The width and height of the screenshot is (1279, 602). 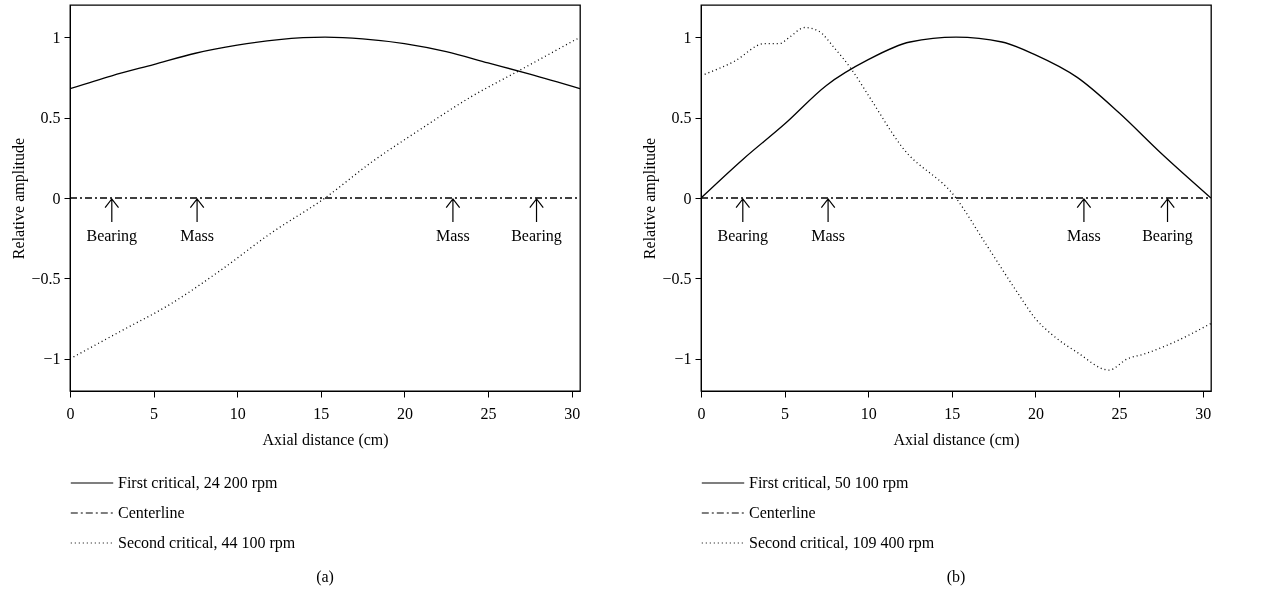 I want to click on legend-label: Second critical, 109 400 rpm, so click(x=842, y=543).